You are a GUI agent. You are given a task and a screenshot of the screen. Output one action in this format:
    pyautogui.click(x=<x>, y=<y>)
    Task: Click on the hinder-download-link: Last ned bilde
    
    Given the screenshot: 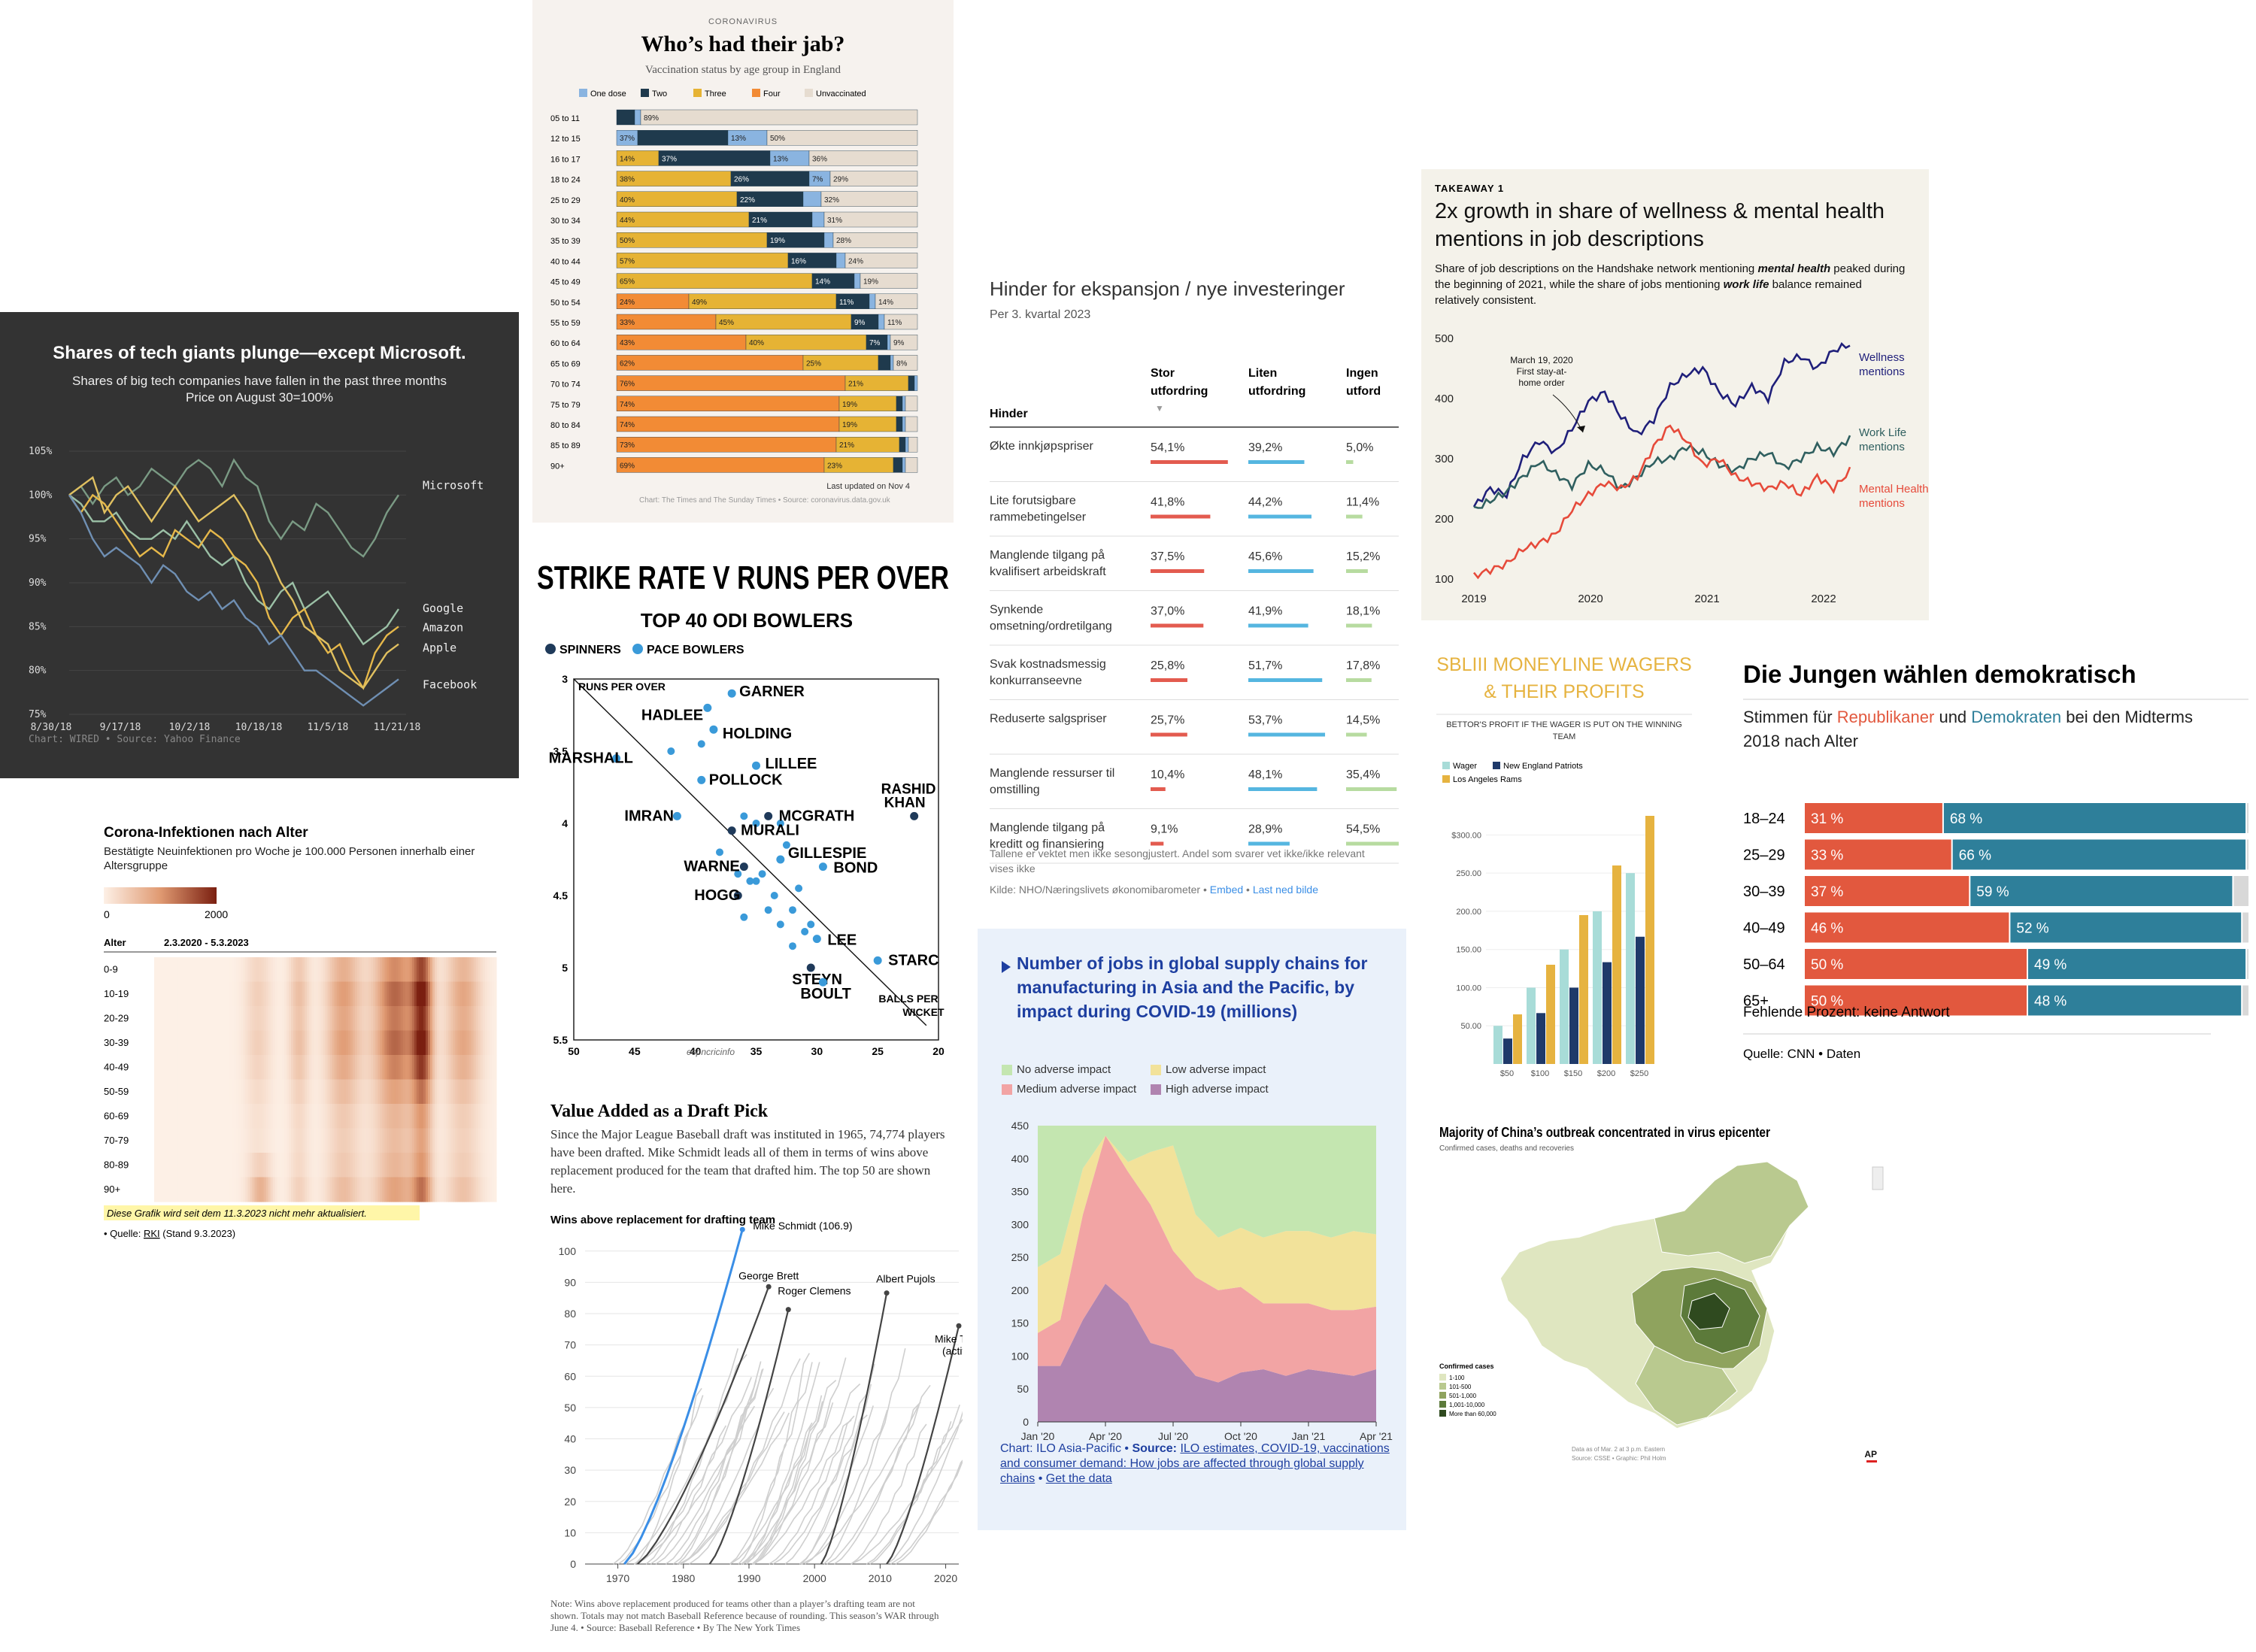 What is the action you would take?
    pyautogui.click(x=1285, y=890)
    